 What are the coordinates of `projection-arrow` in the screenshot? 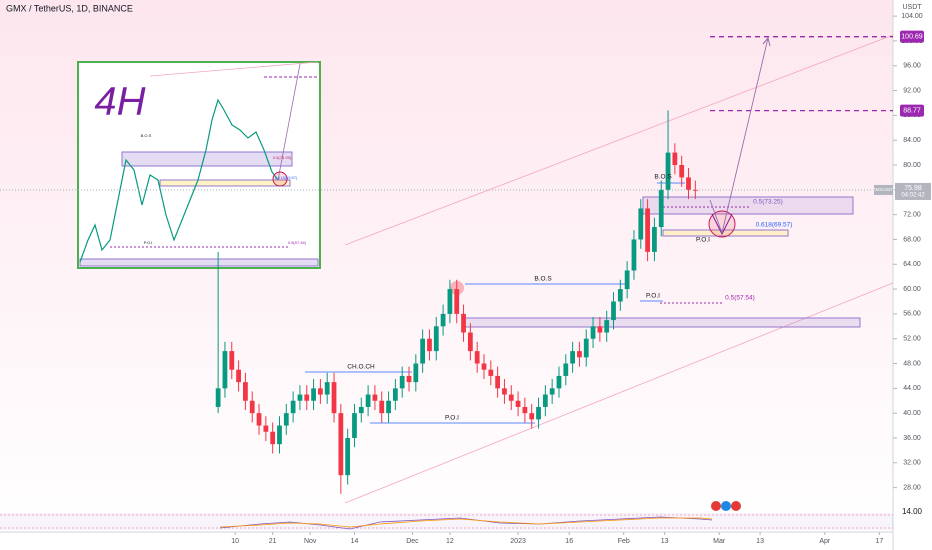 It's located at (739, 136).